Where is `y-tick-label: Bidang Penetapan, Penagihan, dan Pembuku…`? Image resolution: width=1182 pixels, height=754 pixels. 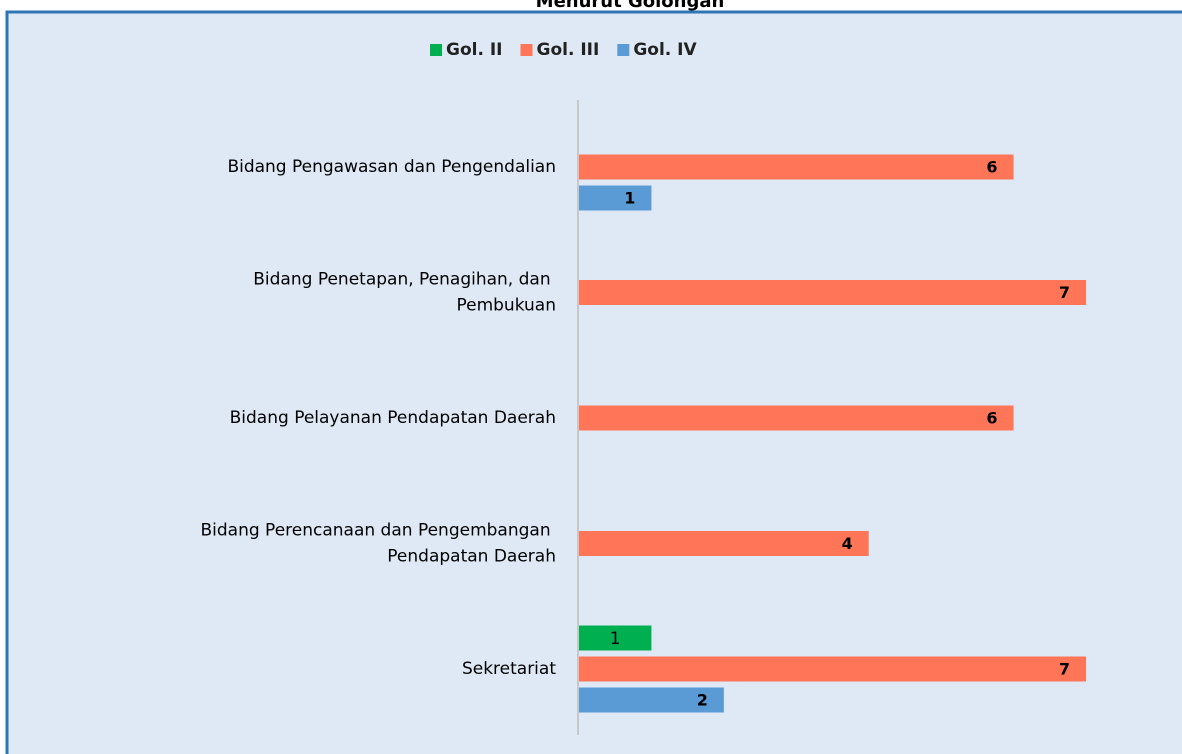
y-tick-label: Bidang Penetapan, Penagihan, dan Pembuku… is located at coordinates (404, 293).